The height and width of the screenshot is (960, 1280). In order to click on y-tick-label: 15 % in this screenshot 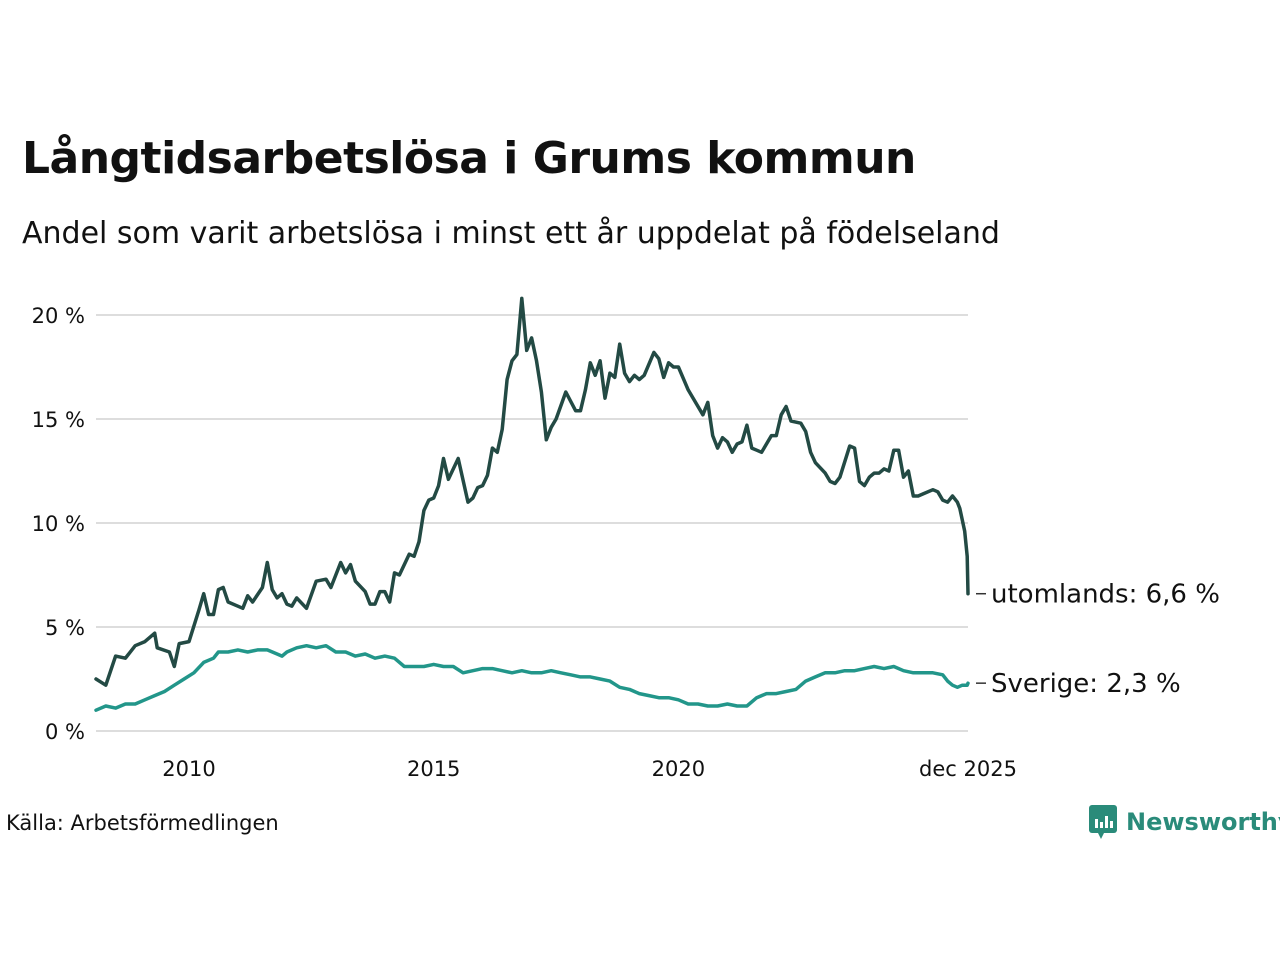, I will do `click(58, 420)`.